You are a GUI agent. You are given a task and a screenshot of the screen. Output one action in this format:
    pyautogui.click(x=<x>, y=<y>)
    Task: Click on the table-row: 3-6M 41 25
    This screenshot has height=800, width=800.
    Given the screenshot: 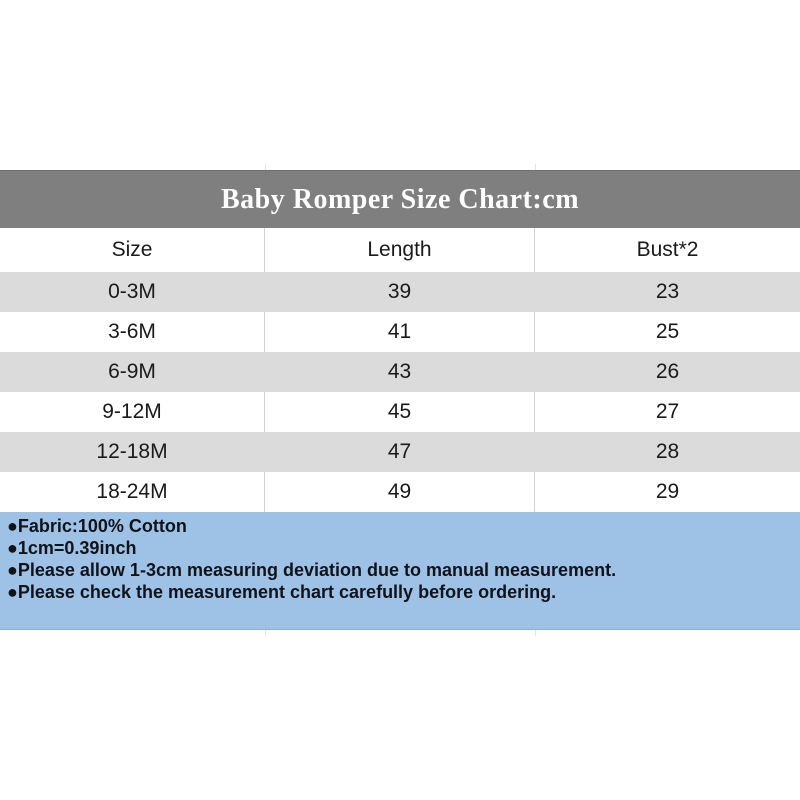 What is the action you would take?
    pyautogui.click(x=400, y=332)
    